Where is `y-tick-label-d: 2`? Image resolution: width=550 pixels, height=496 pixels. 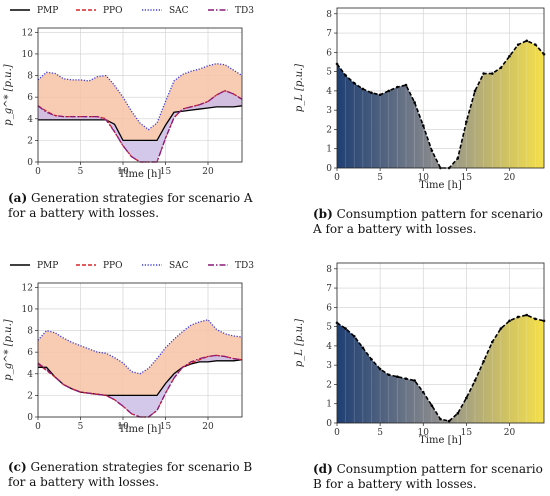
y-tick-label-d: 2 is located at coordinates (329, 385).